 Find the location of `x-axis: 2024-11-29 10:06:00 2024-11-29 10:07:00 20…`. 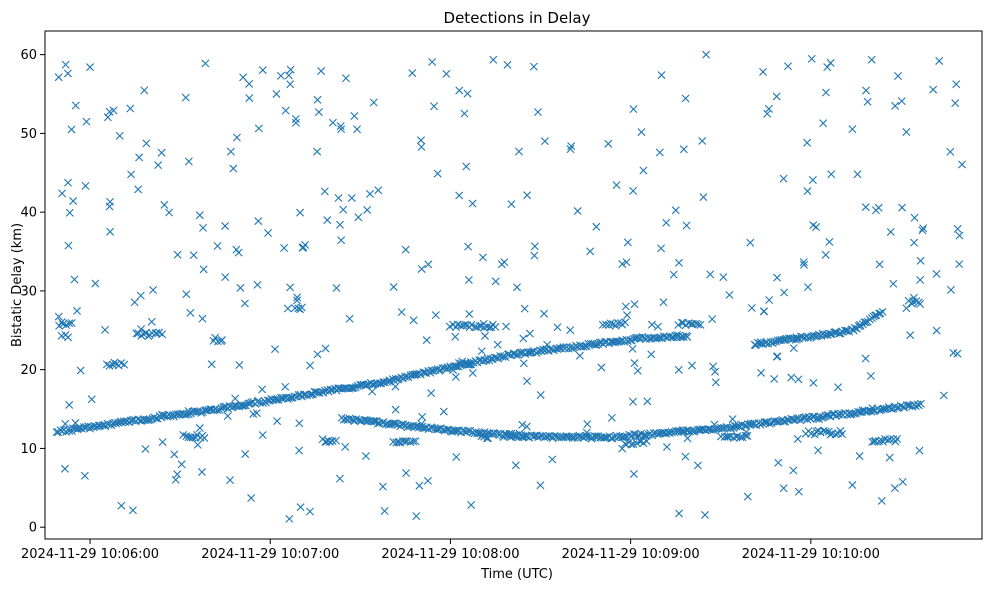

x-axis: 2024-11-29 10:06:00 2024-11-29 10:07:00 20… is located at coordinates (450, 550).